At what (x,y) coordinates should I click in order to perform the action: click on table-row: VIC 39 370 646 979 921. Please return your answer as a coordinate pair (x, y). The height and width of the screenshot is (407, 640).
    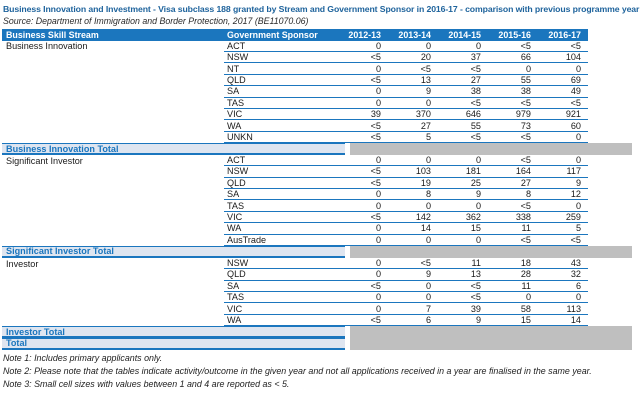
    Looking at the image, I should click on (295, 115).